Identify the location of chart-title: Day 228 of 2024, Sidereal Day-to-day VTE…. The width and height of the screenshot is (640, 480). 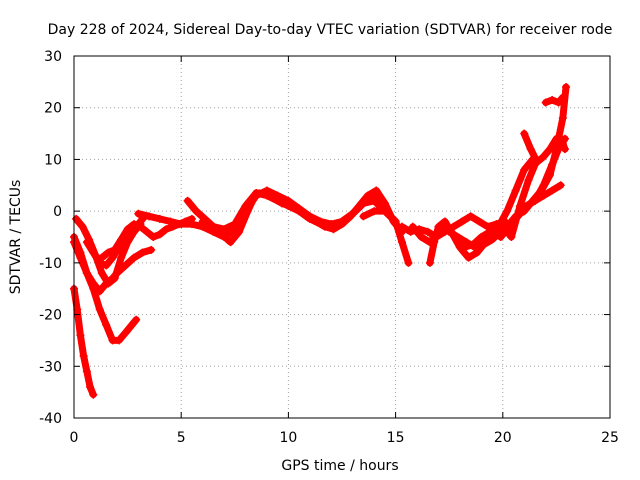
(330, 30).